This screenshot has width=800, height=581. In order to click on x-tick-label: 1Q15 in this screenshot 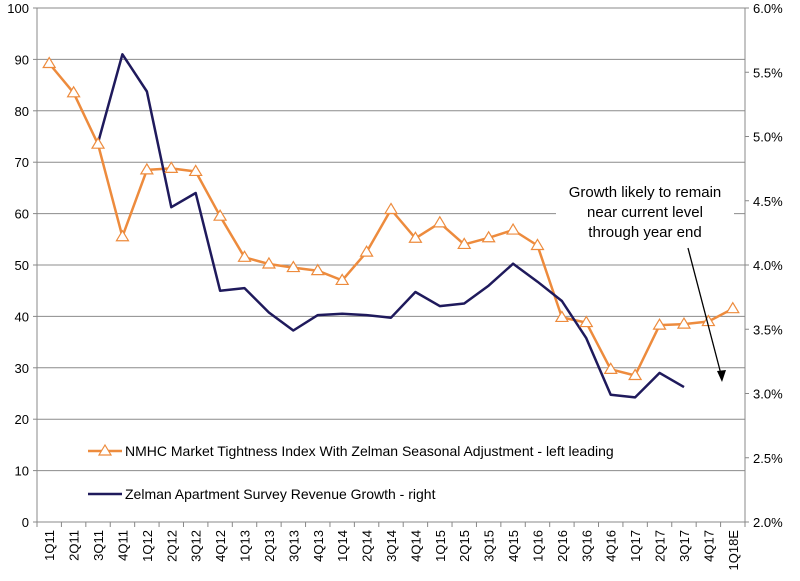, I will do `click(440, 546)`.